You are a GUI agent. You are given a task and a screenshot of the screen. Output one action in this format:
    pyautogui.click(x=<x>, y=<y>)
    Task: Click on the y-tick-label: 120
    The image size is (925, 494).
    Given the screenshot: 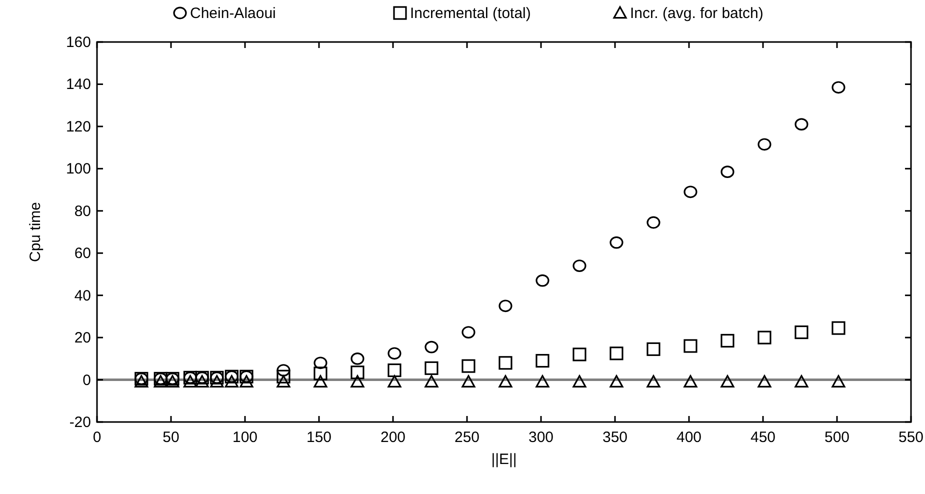 What is the action you would take?
    pyautogui.click(x=78, y=127)
    